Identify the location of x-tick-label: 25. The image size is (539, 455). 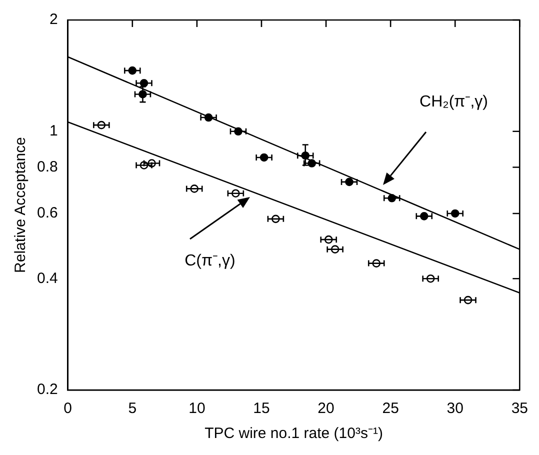
(390, 409).